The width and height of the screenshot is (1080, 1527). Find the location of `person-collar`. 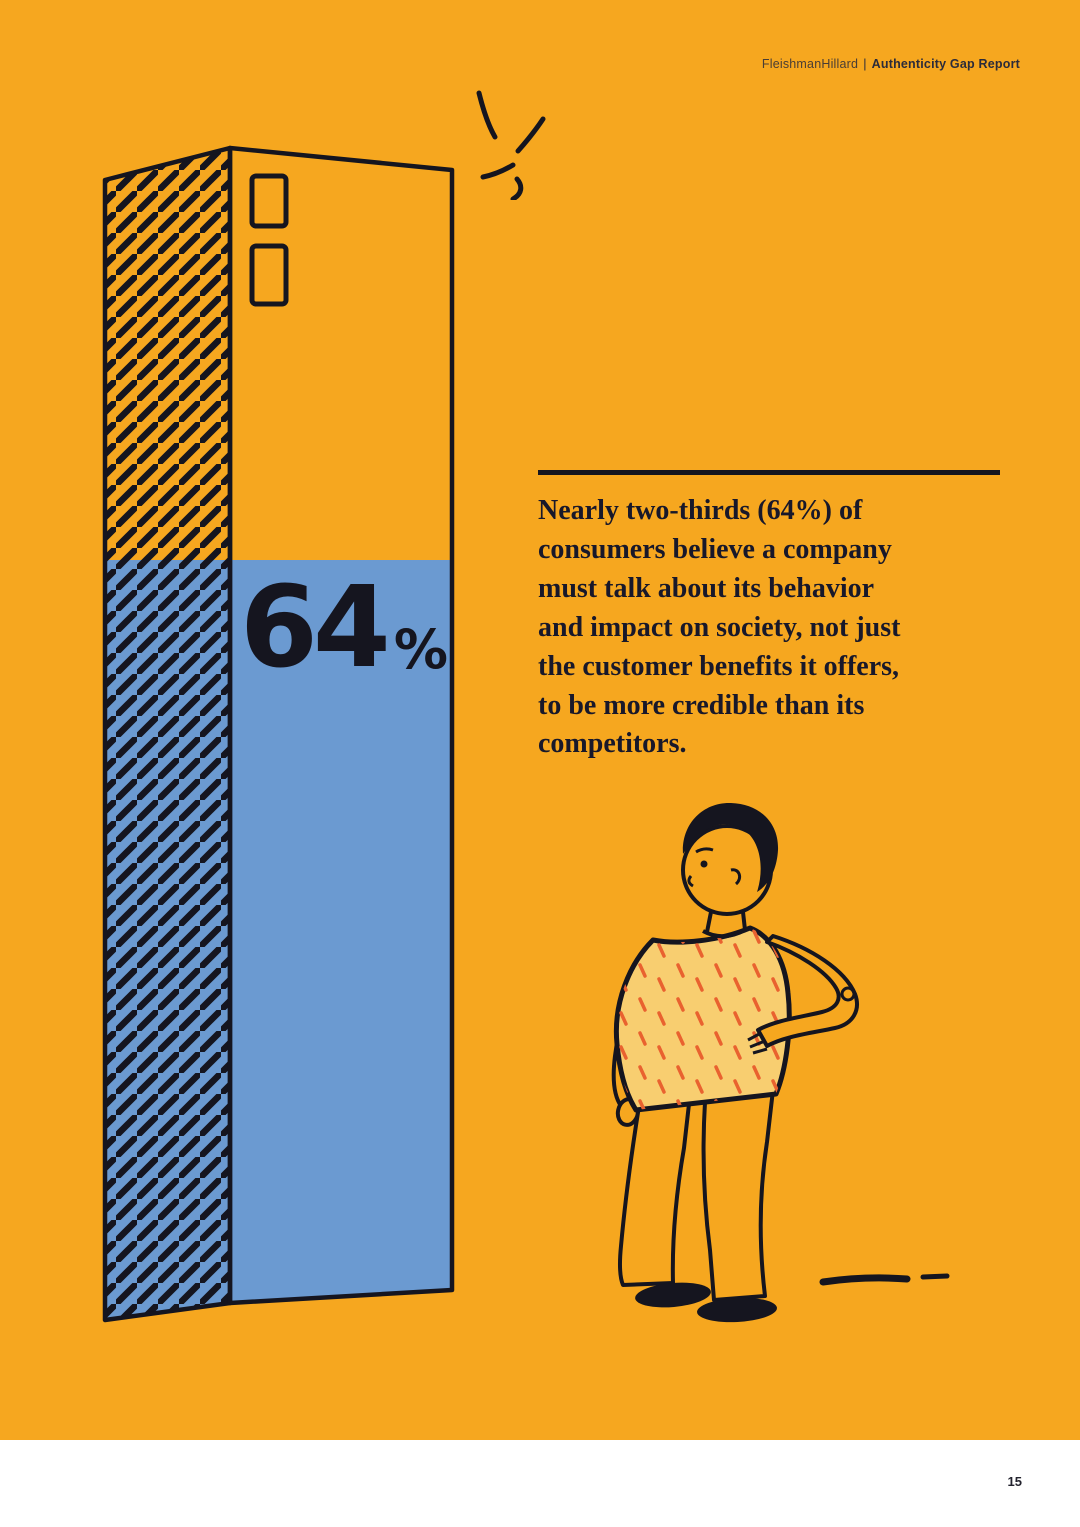

person-collar is located at coordinates (724, 933).